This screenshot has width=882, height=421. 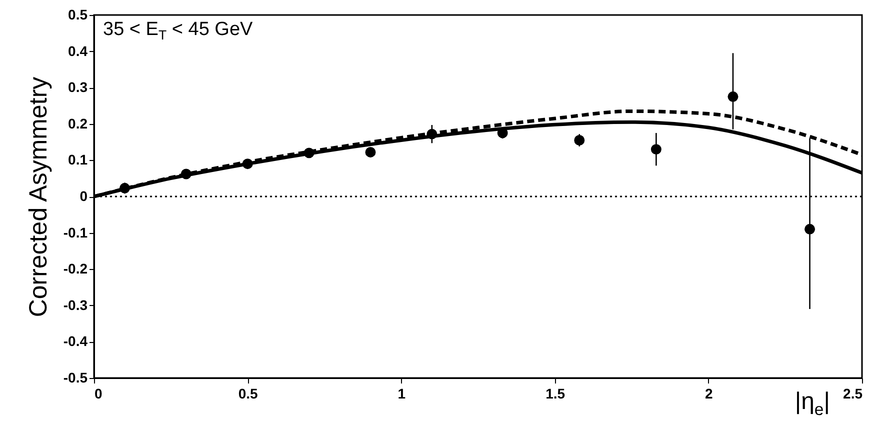 I want to click on y-tick-label: -0.3, so click(x=75, y=304).